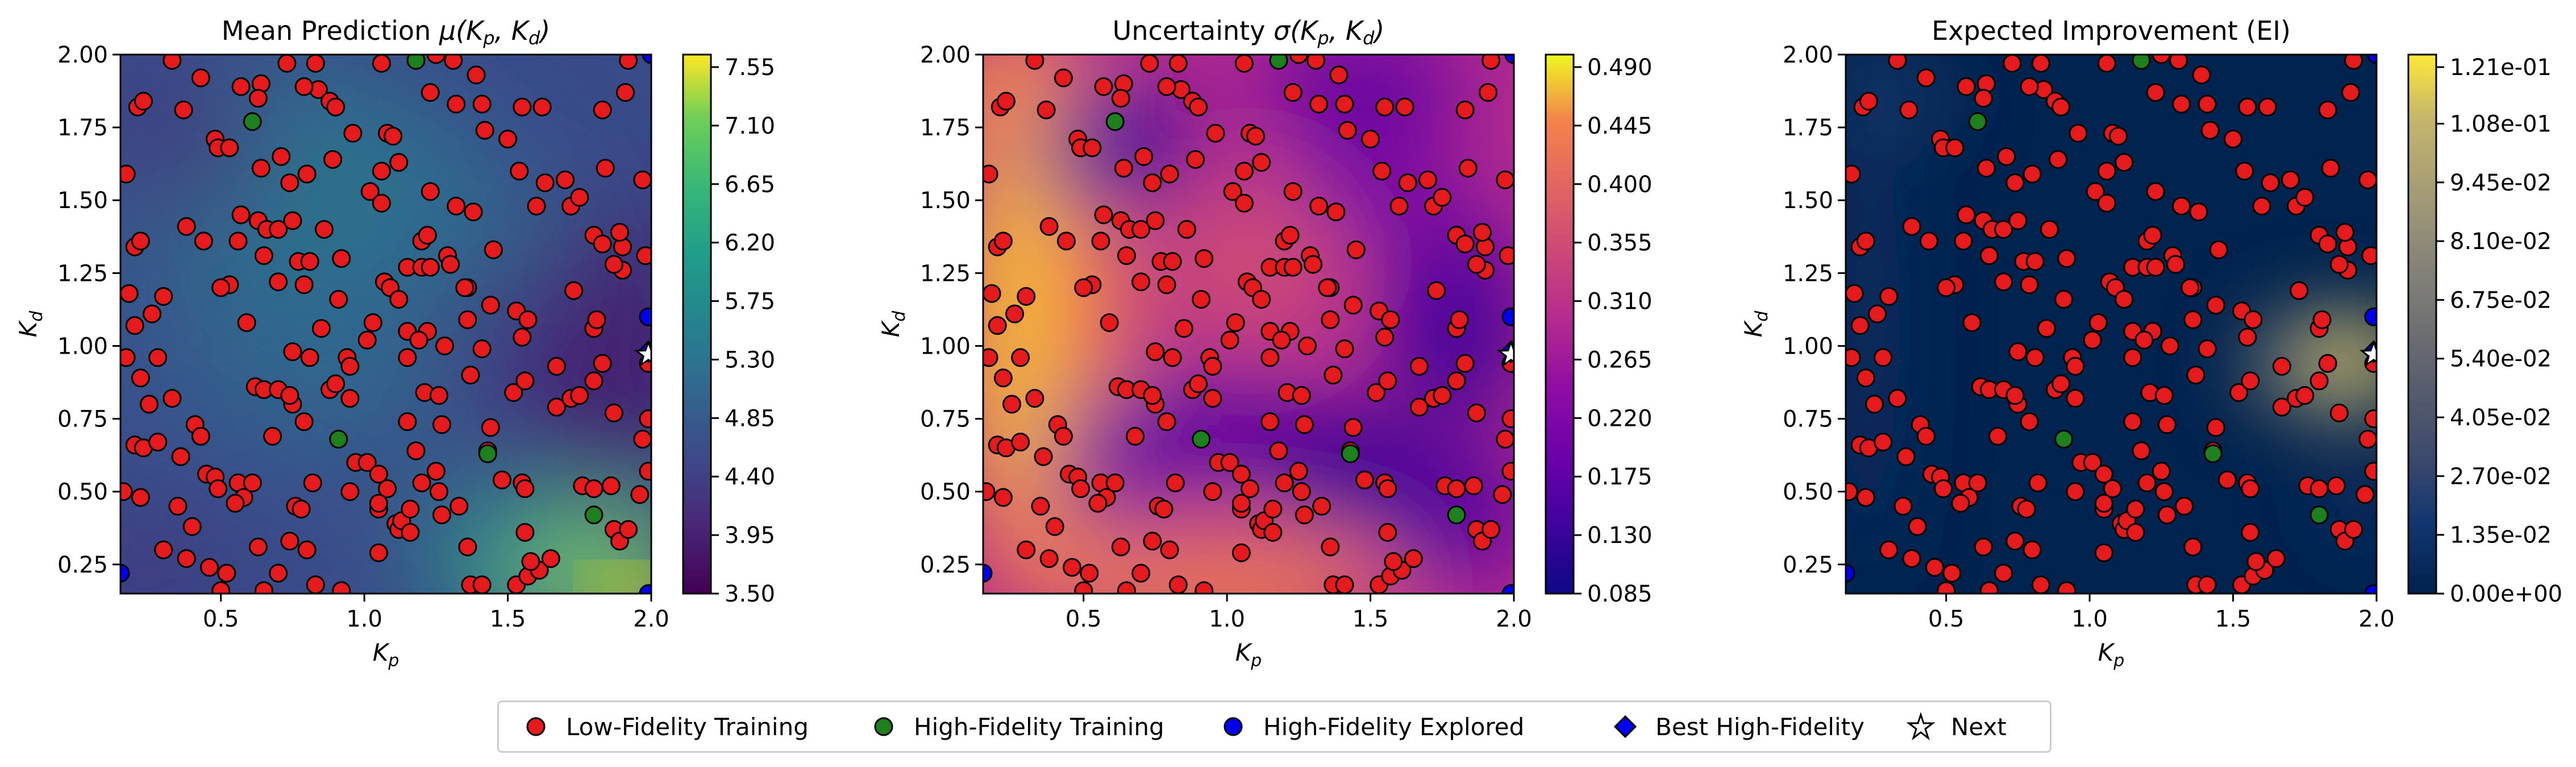 This screenshot has width=2576, height=767. What do you see at coordinates (945, 55) in the screenshot?
I see `y-tick-label: 2.00` at bounding box center [945, 55].